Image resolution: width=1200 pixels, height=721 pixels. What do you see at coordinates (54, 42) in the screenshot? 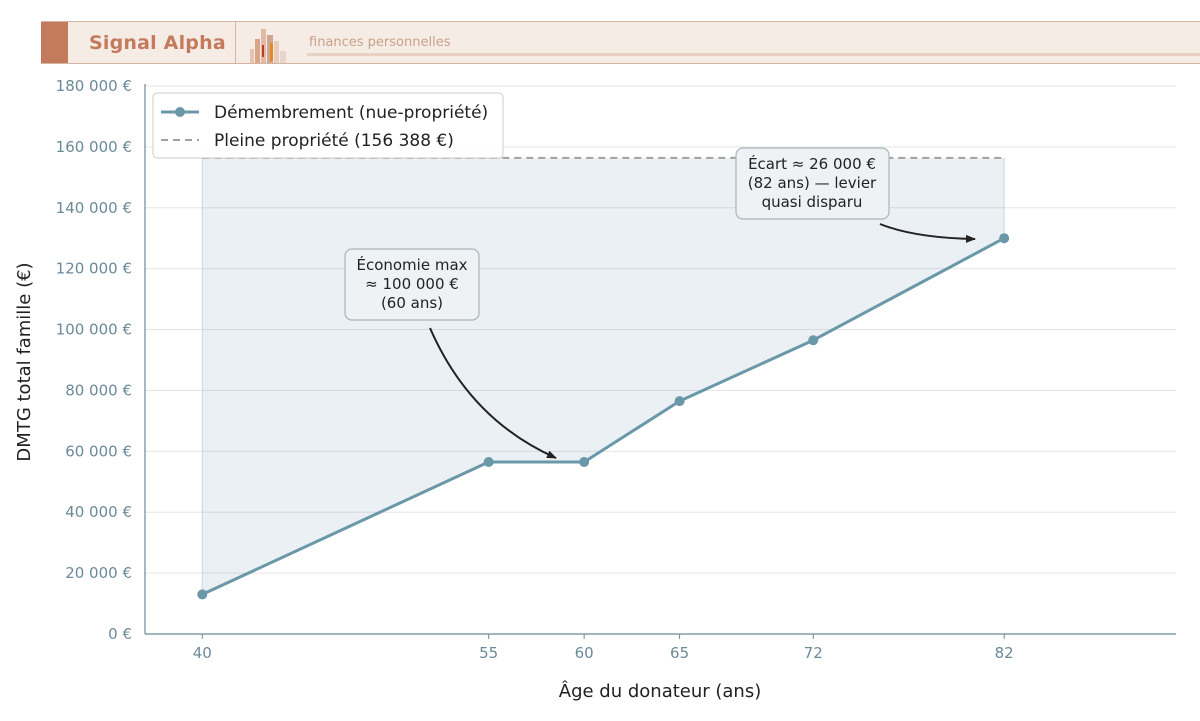
I see `brand-color-block` at bounding box center [54, 42].